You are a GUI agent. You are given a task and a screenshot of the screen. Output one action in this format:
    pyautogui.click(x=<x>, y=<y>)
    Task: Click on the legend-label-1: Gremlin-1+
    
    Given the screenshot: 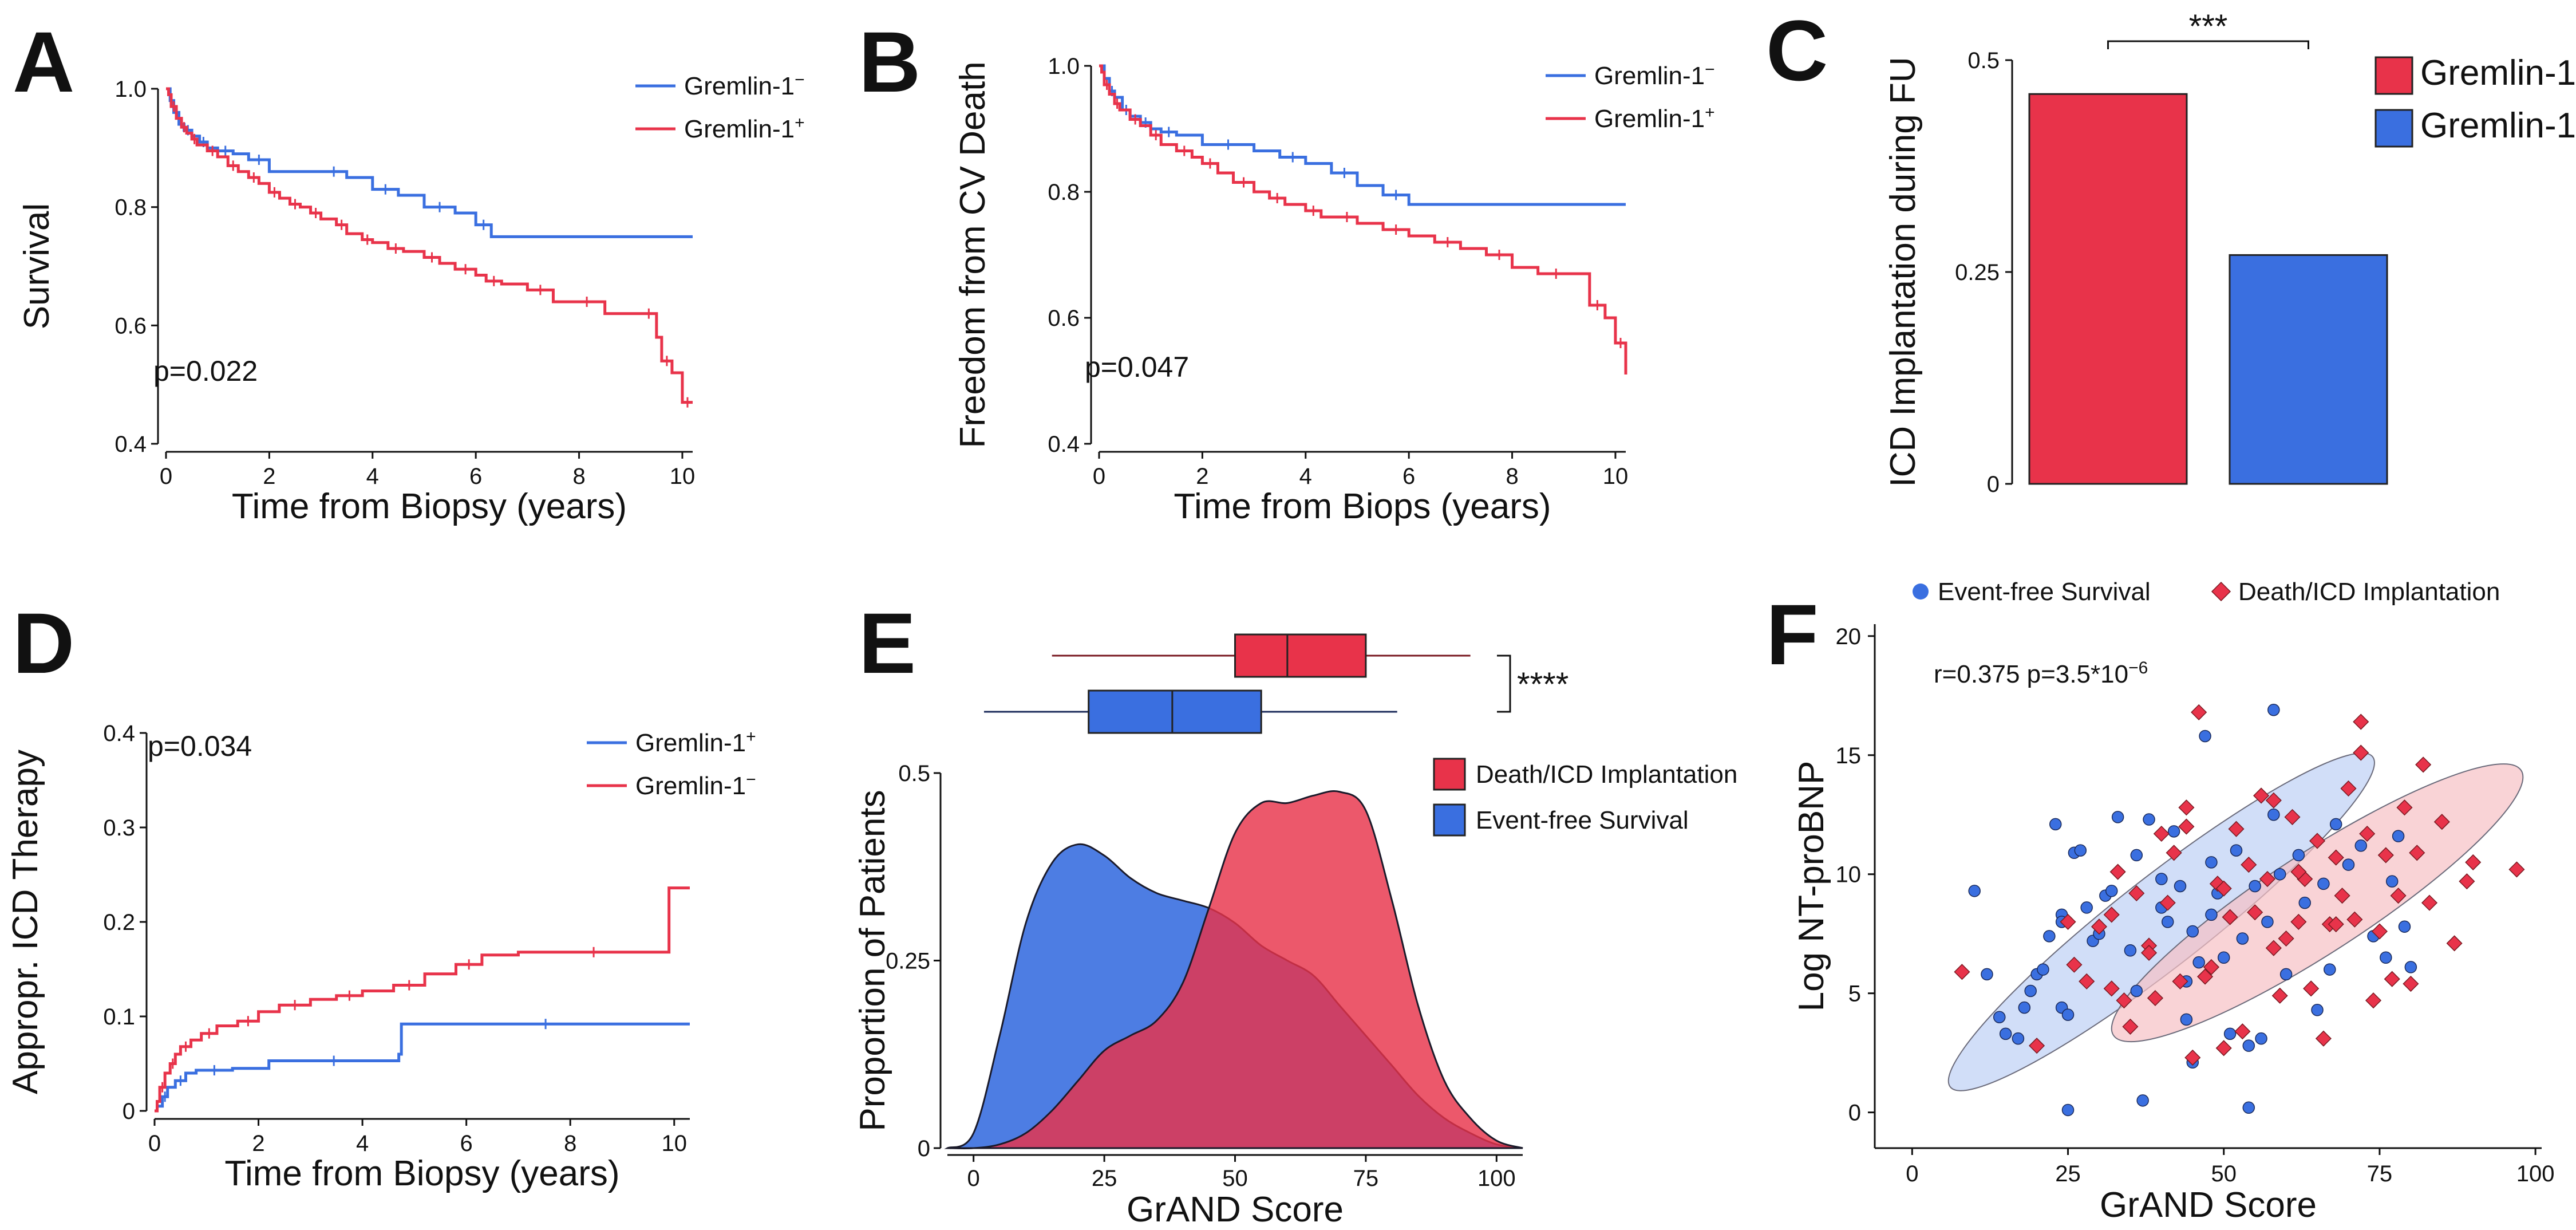 What is the action you would take?
    pyautogui.click(x=695, y=742)
    